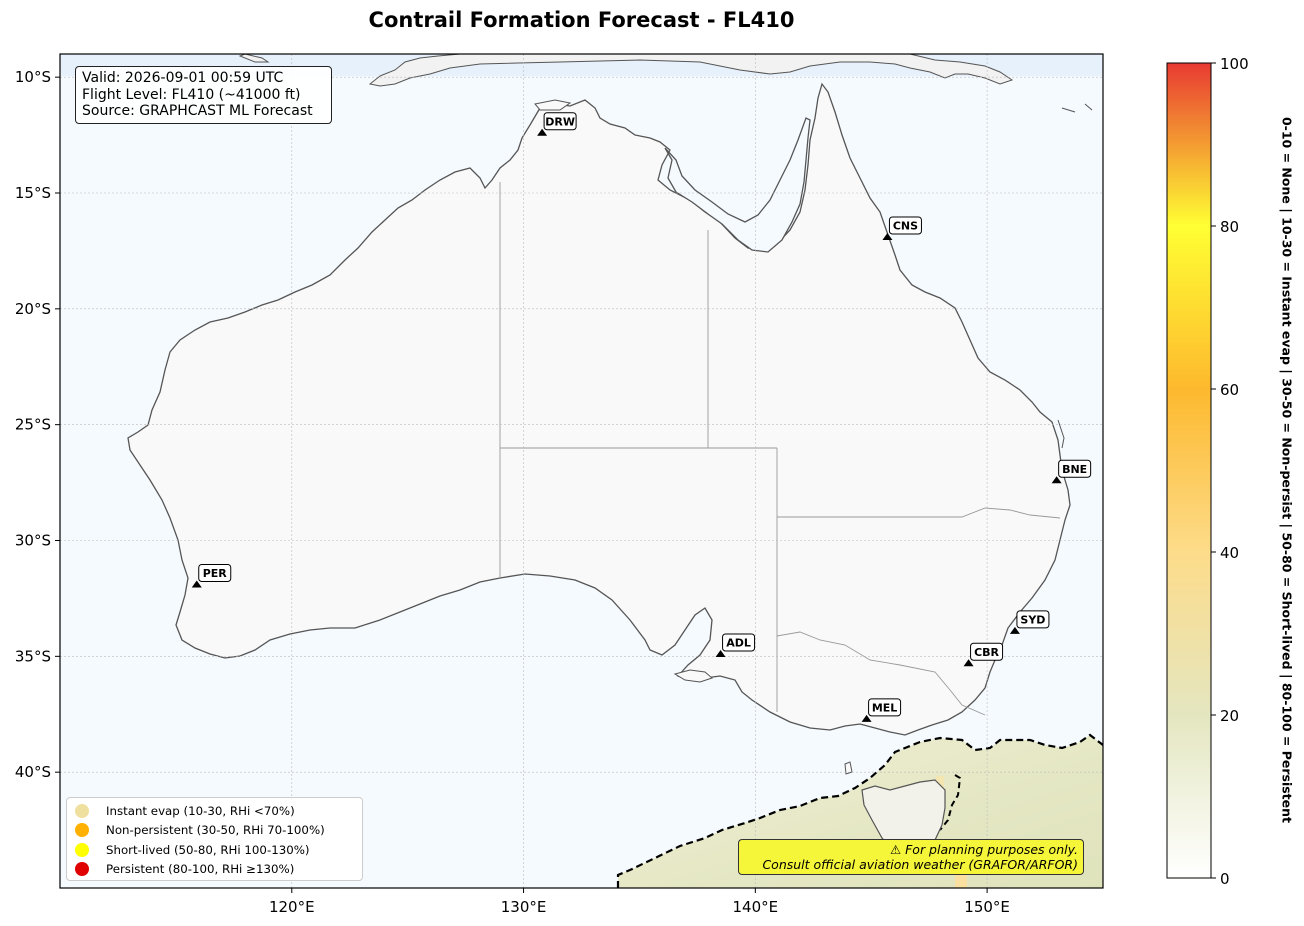 This screenshot has width=1304, height=926. What do you see at coordinates (1229, 553) in the screenshot?
I see `colorbar-tick-label: 40` at bounding box center [1229, 553].